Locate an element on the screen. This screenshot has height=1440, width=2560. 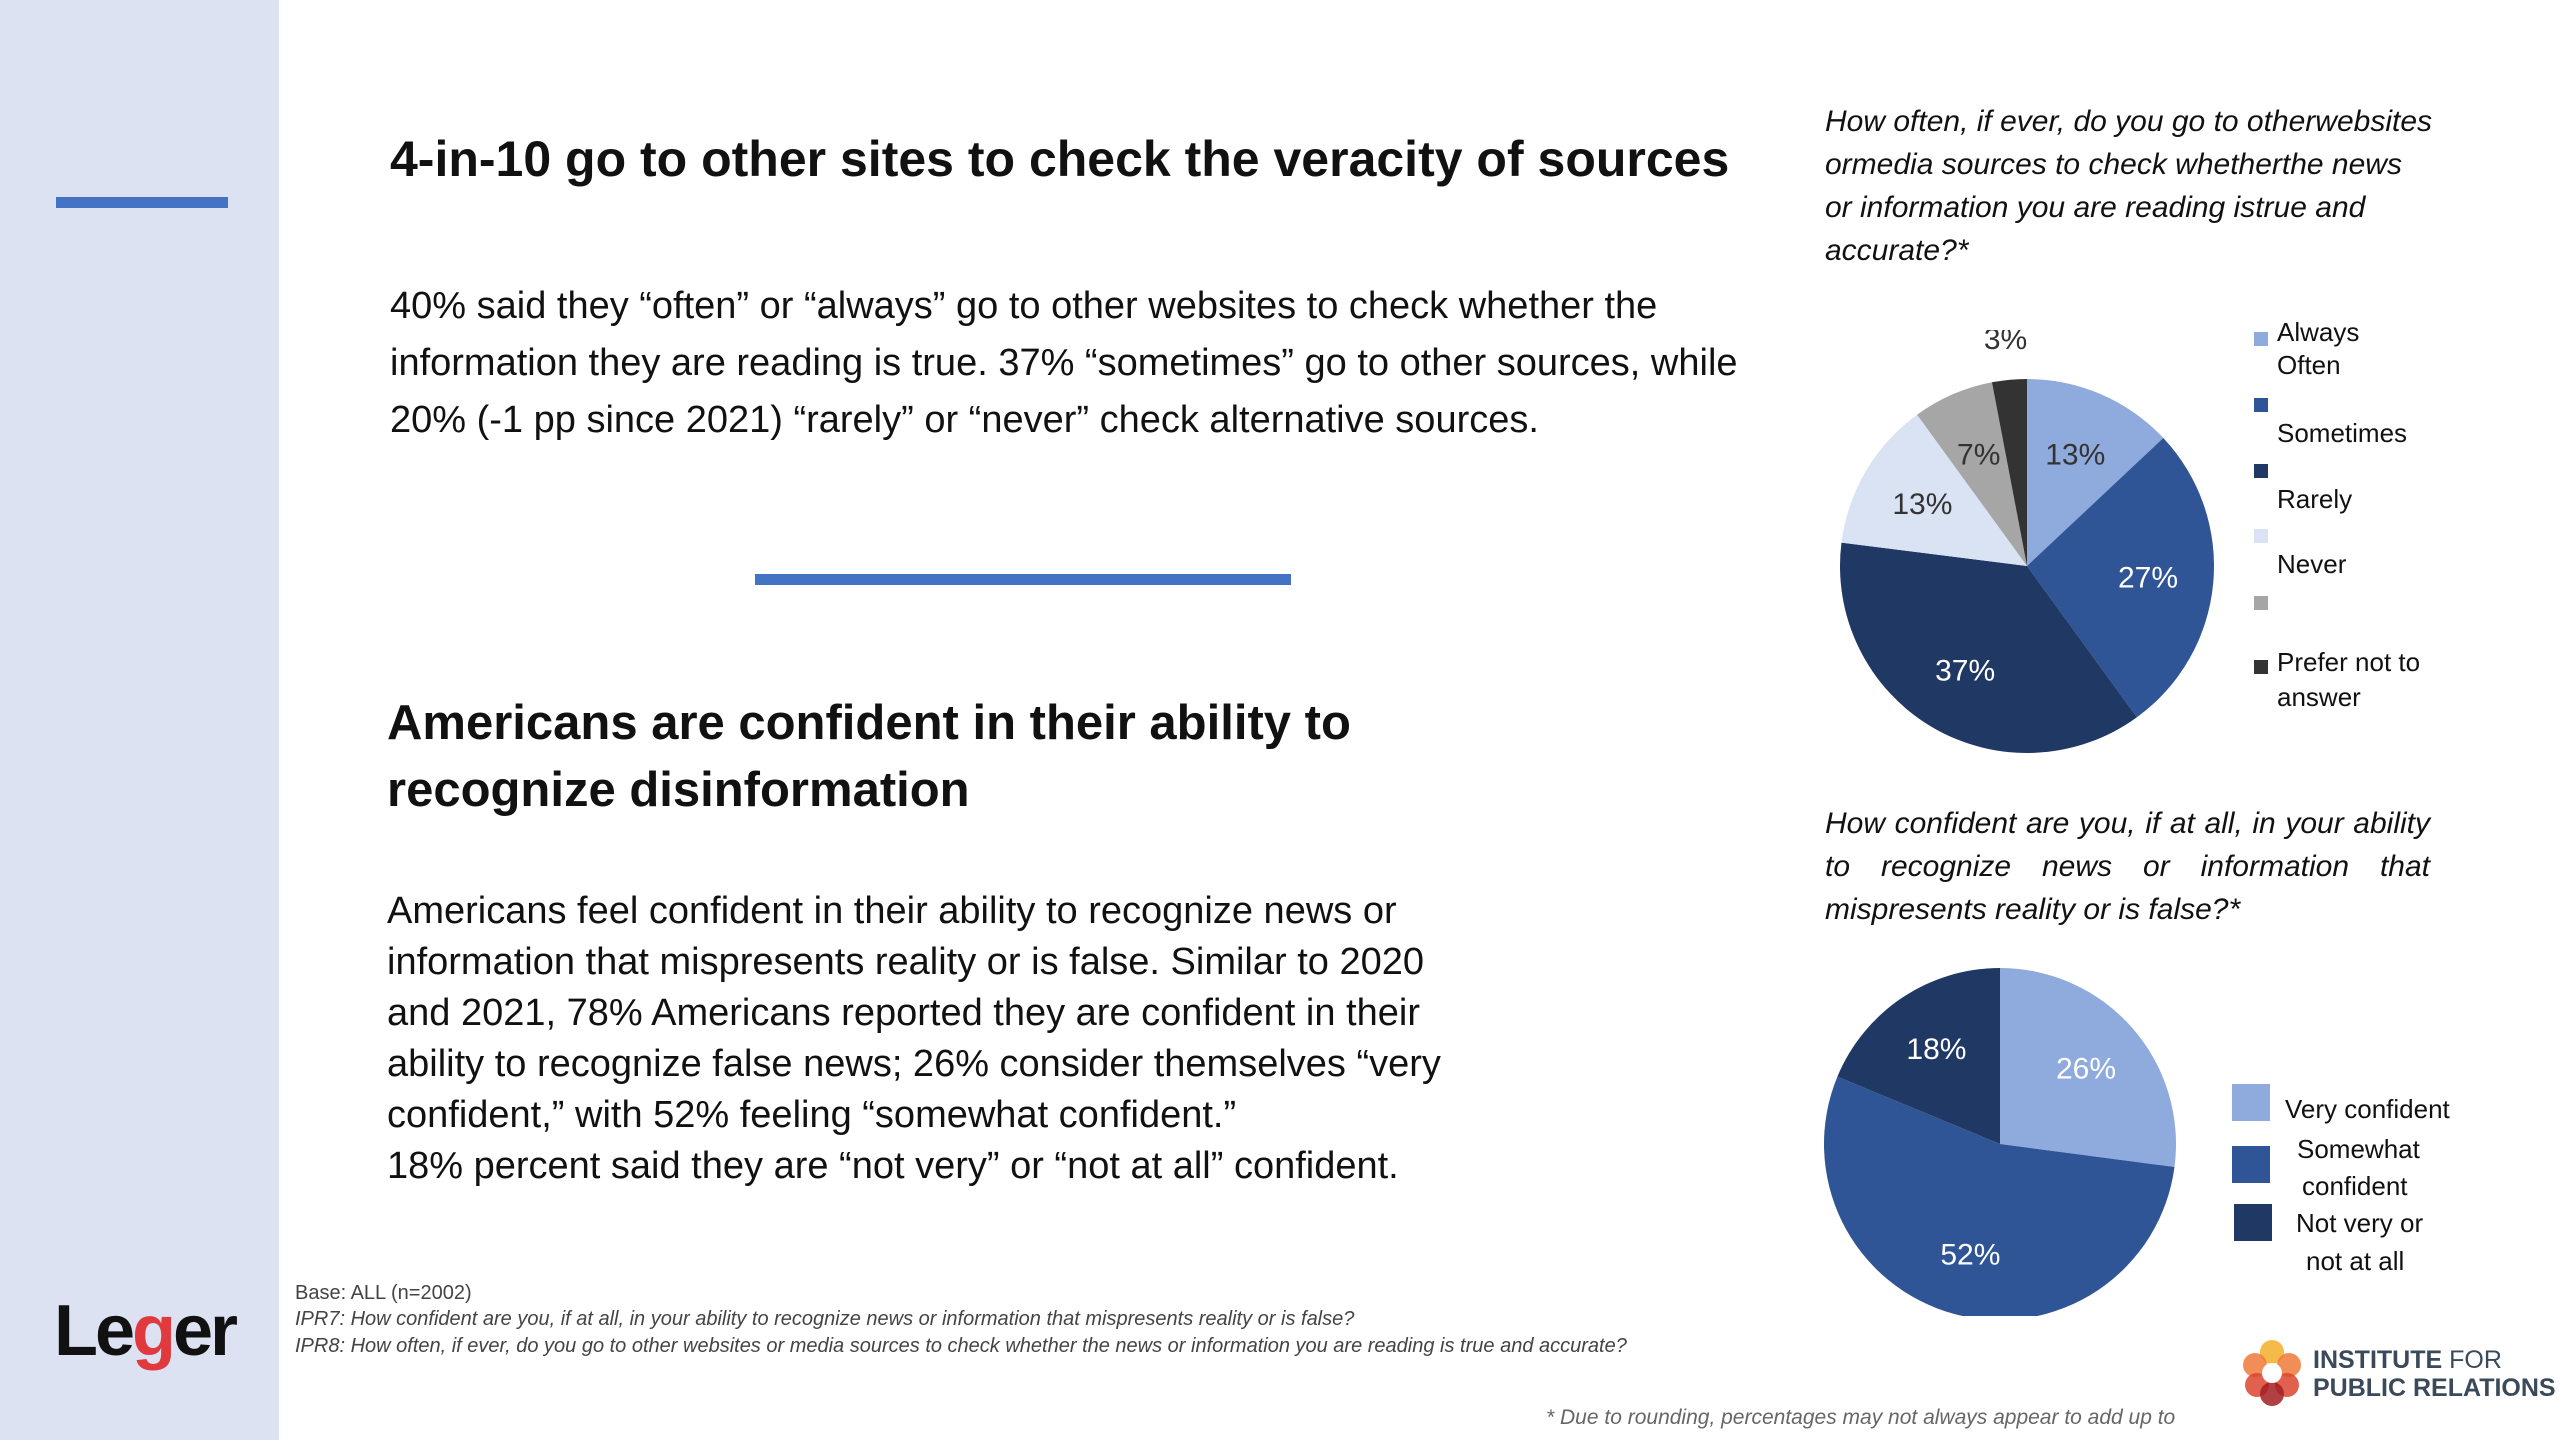
legend-label-never: Never is located at coordinates (2312, 564).